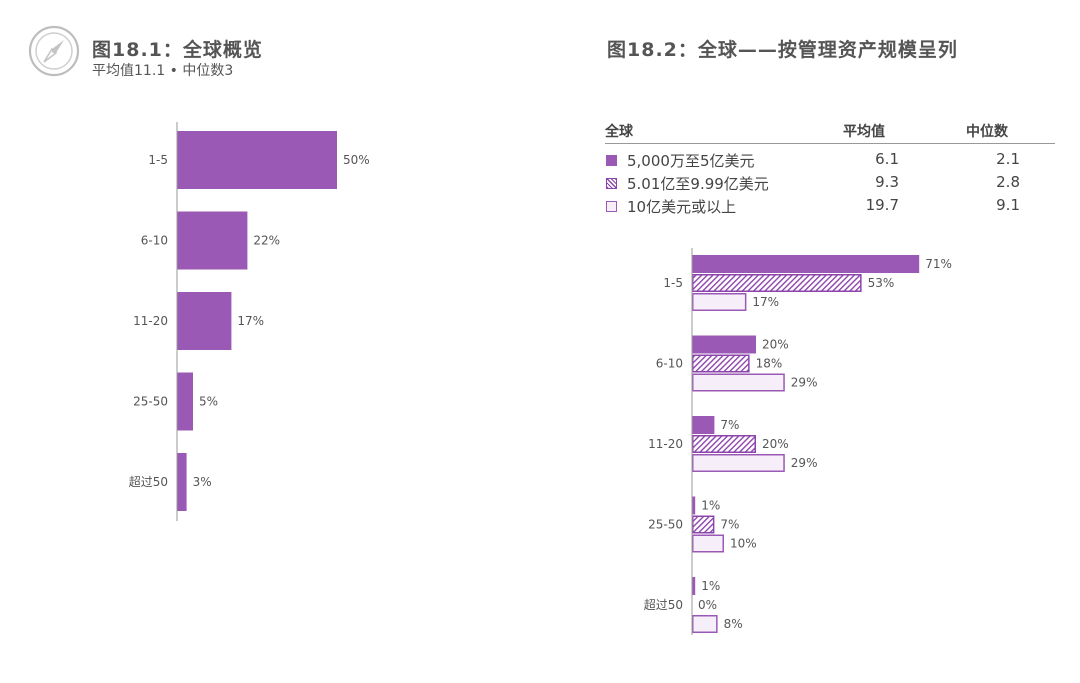 Image resolution: width=1080 pixels, height=683 pixels. I want to click on data-label: 0%, so click(707, 605).